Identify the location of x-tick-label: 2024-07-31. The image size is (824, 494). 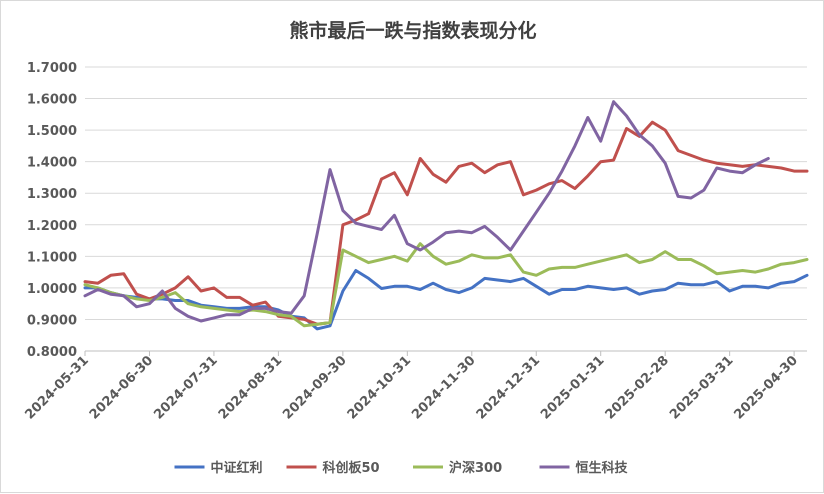
(185, 387).